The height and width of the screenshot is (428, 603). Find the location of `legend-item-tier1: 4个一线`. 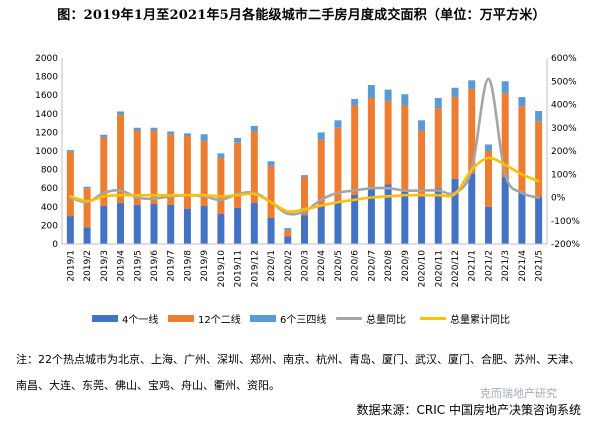

legend-item-tier1: 4个一线 is located at coordinates (125, 318).